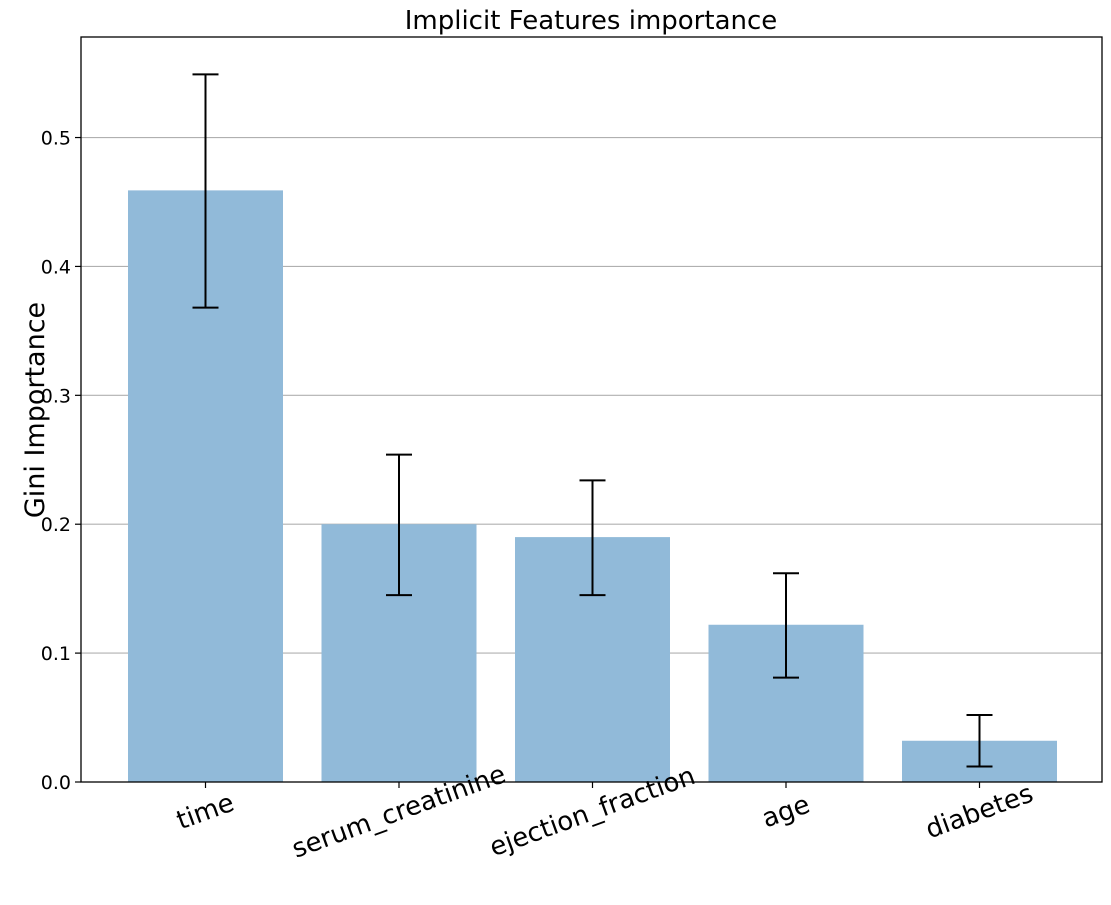 The image size is (1111, 905). What do you see at coordinates (56, 396) in the screenshot?
I see `y-tick-label: 0.3` at bounding box center [56, 396].